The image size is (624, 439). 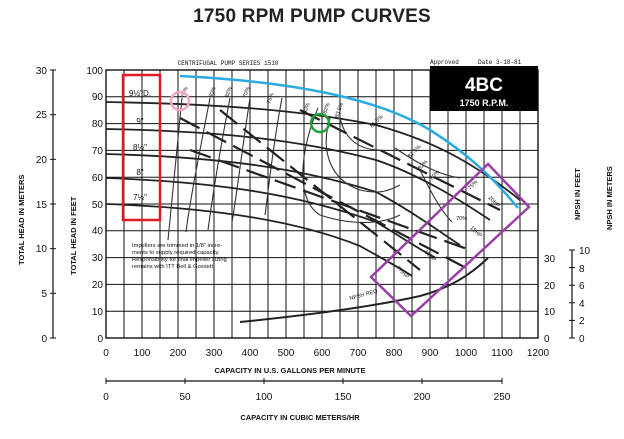 What do you see at coordinates (42, 205) in the screenshot?
I see `svg-text: 15` at bounding box center [42, 205].